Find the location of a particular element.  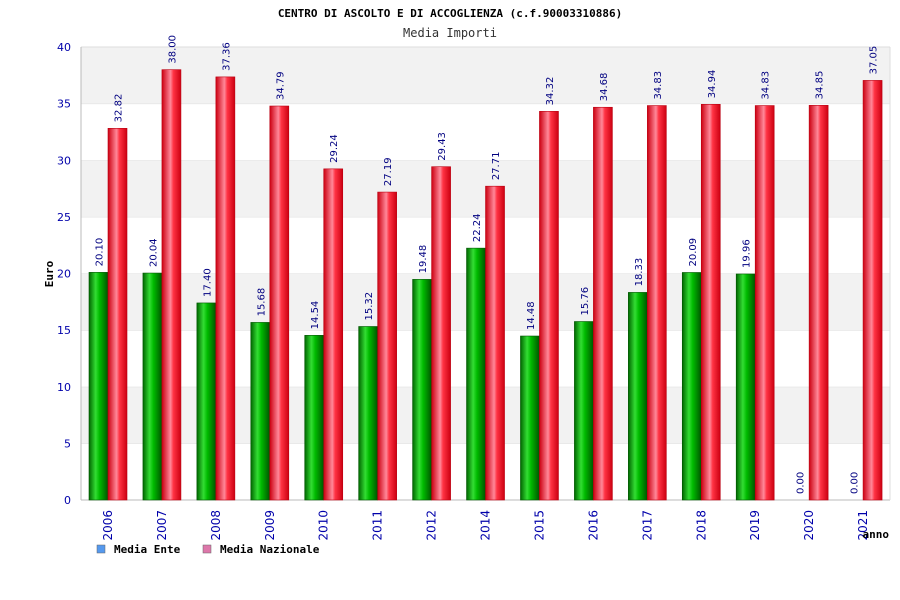

y-axis-label: Euro is located at coordinates (49, 273).